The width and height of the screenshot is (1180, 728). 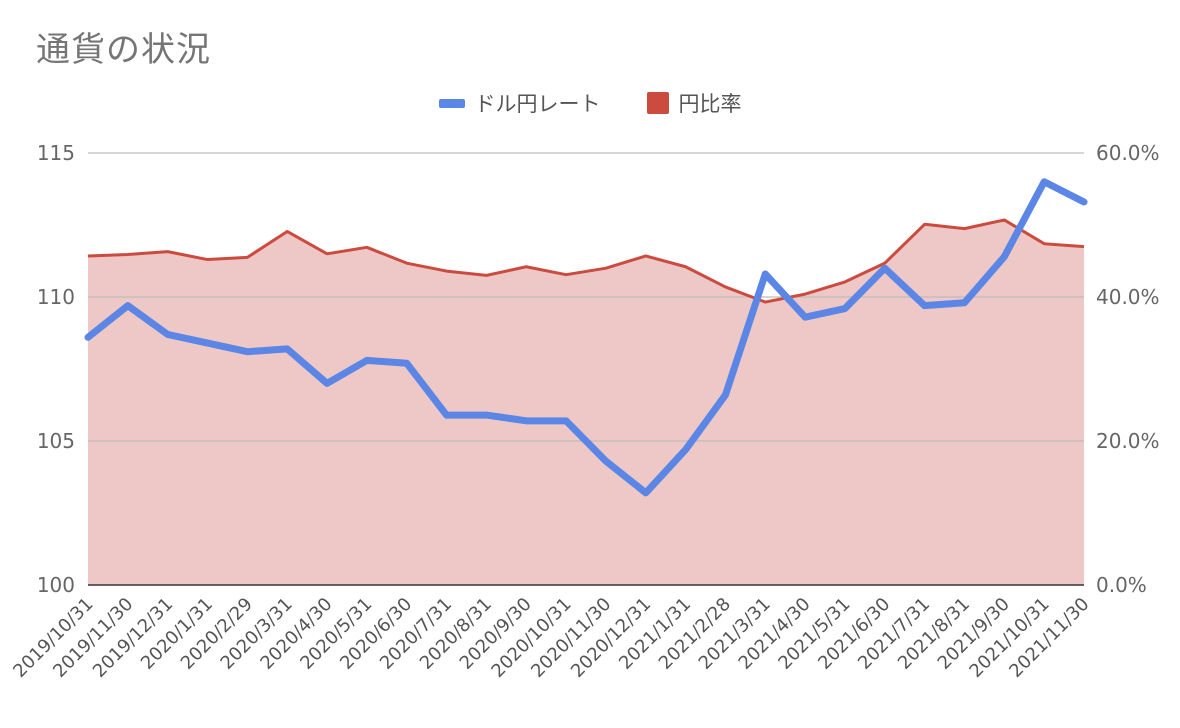 What do you see at coordinates (56, 297) in the screenshot?
I see `y-left-tick-label: 110` at bounding box center [56, 297].